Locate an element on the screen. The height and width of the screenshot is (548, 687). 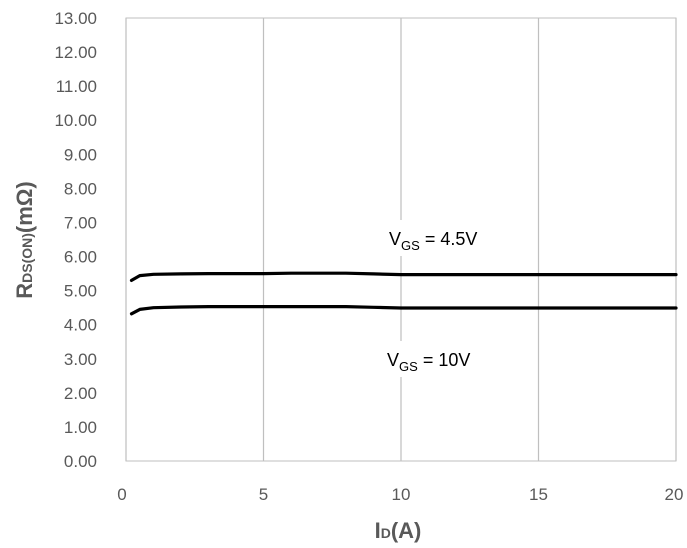
series-lines is located at coordinates (403, 293).